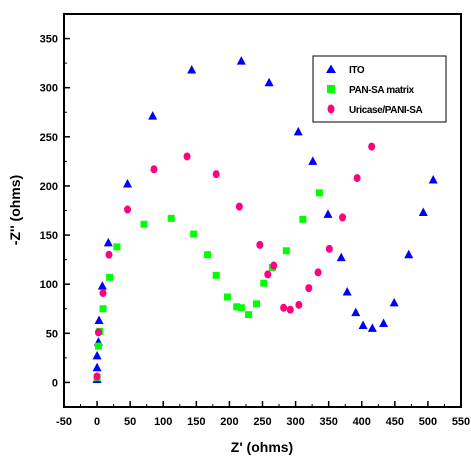  Describe the element at coordinates (385, 110) in the screenshot. I see `legend-label-uricase-pani-sa: Uricase/PANI-SA` at that location.